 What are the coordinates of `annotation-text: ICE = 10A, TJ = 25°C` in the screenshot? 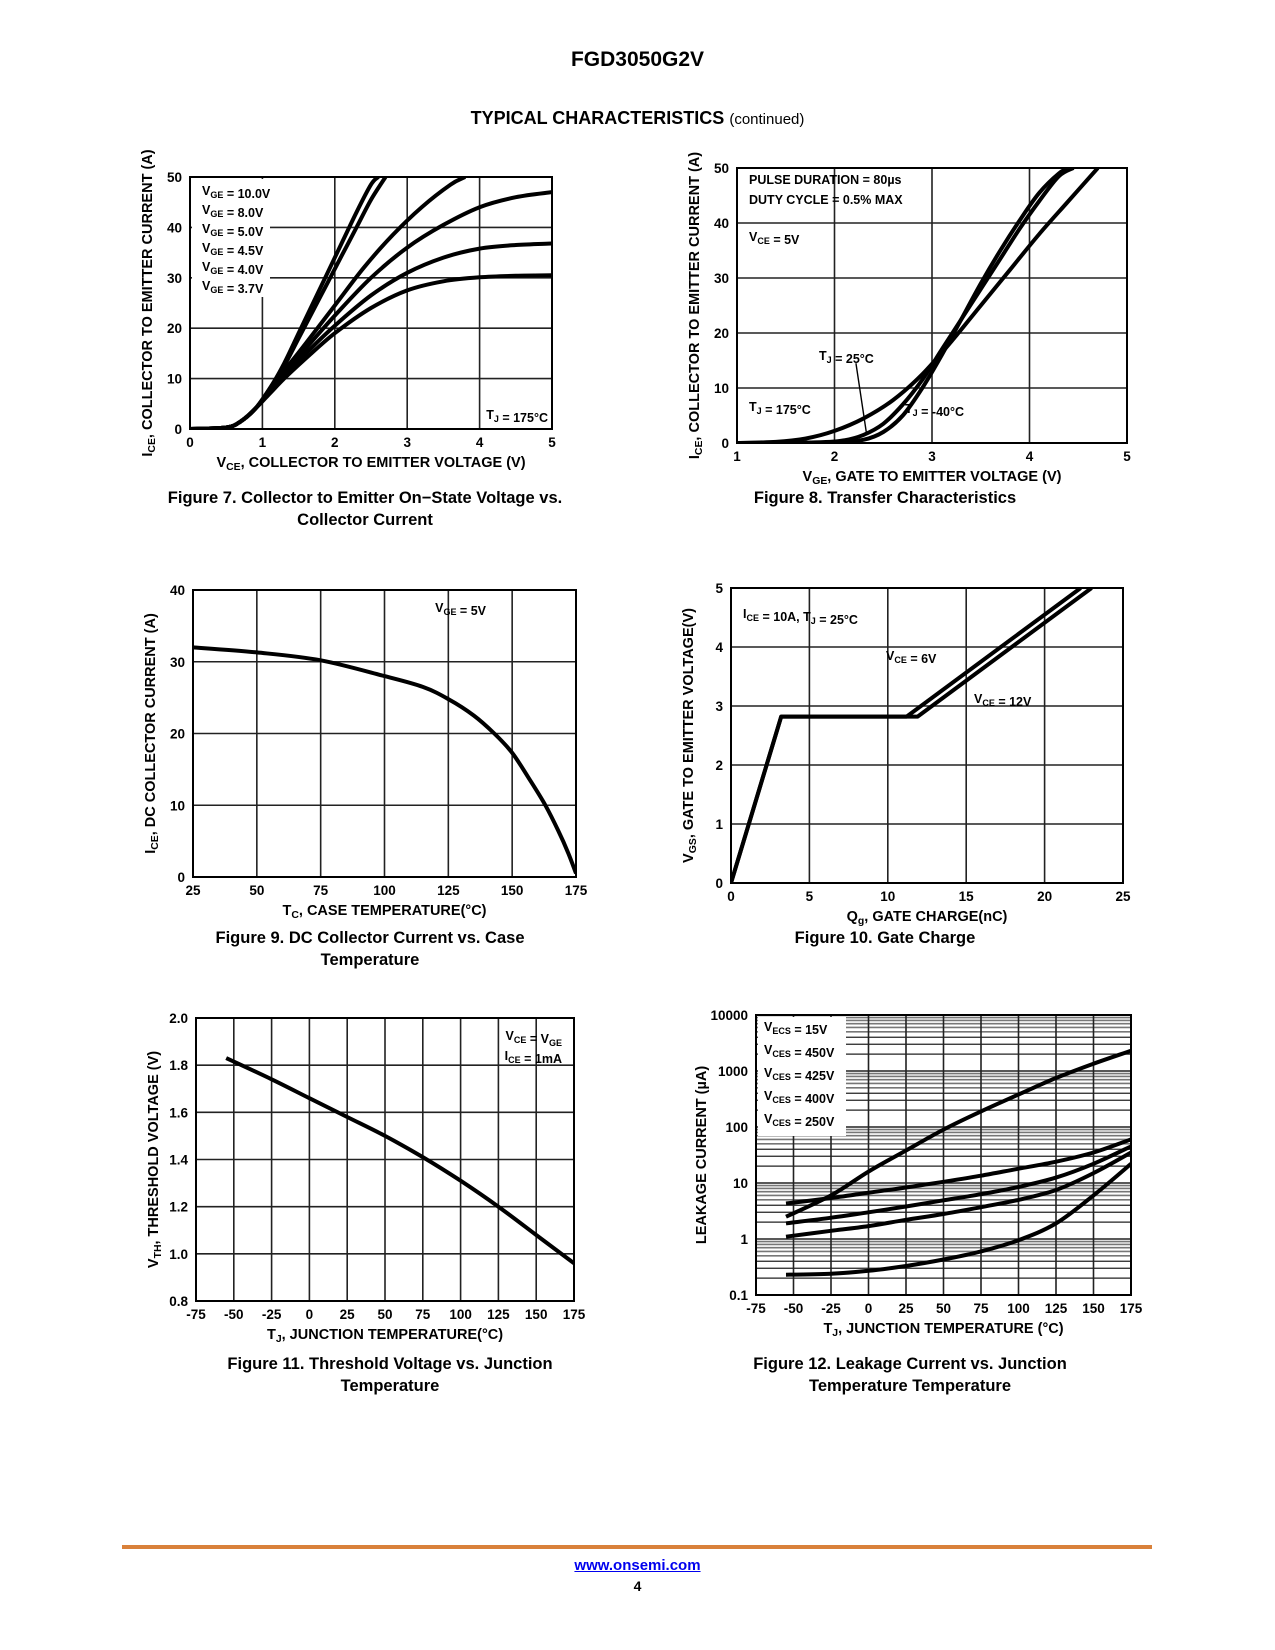 It's located at (800, 617).